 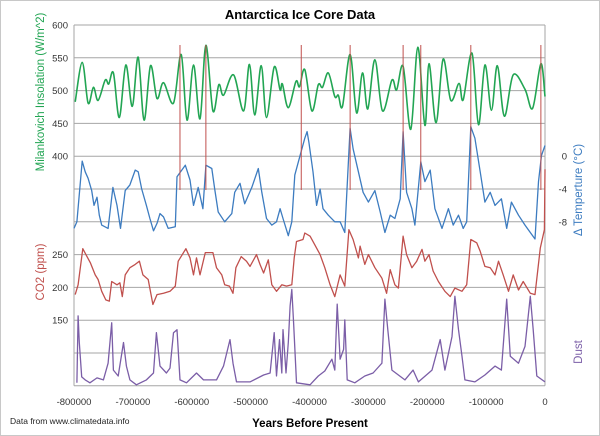 I want to click on insolation-tick-label: 550, so click(x=60, y=58).